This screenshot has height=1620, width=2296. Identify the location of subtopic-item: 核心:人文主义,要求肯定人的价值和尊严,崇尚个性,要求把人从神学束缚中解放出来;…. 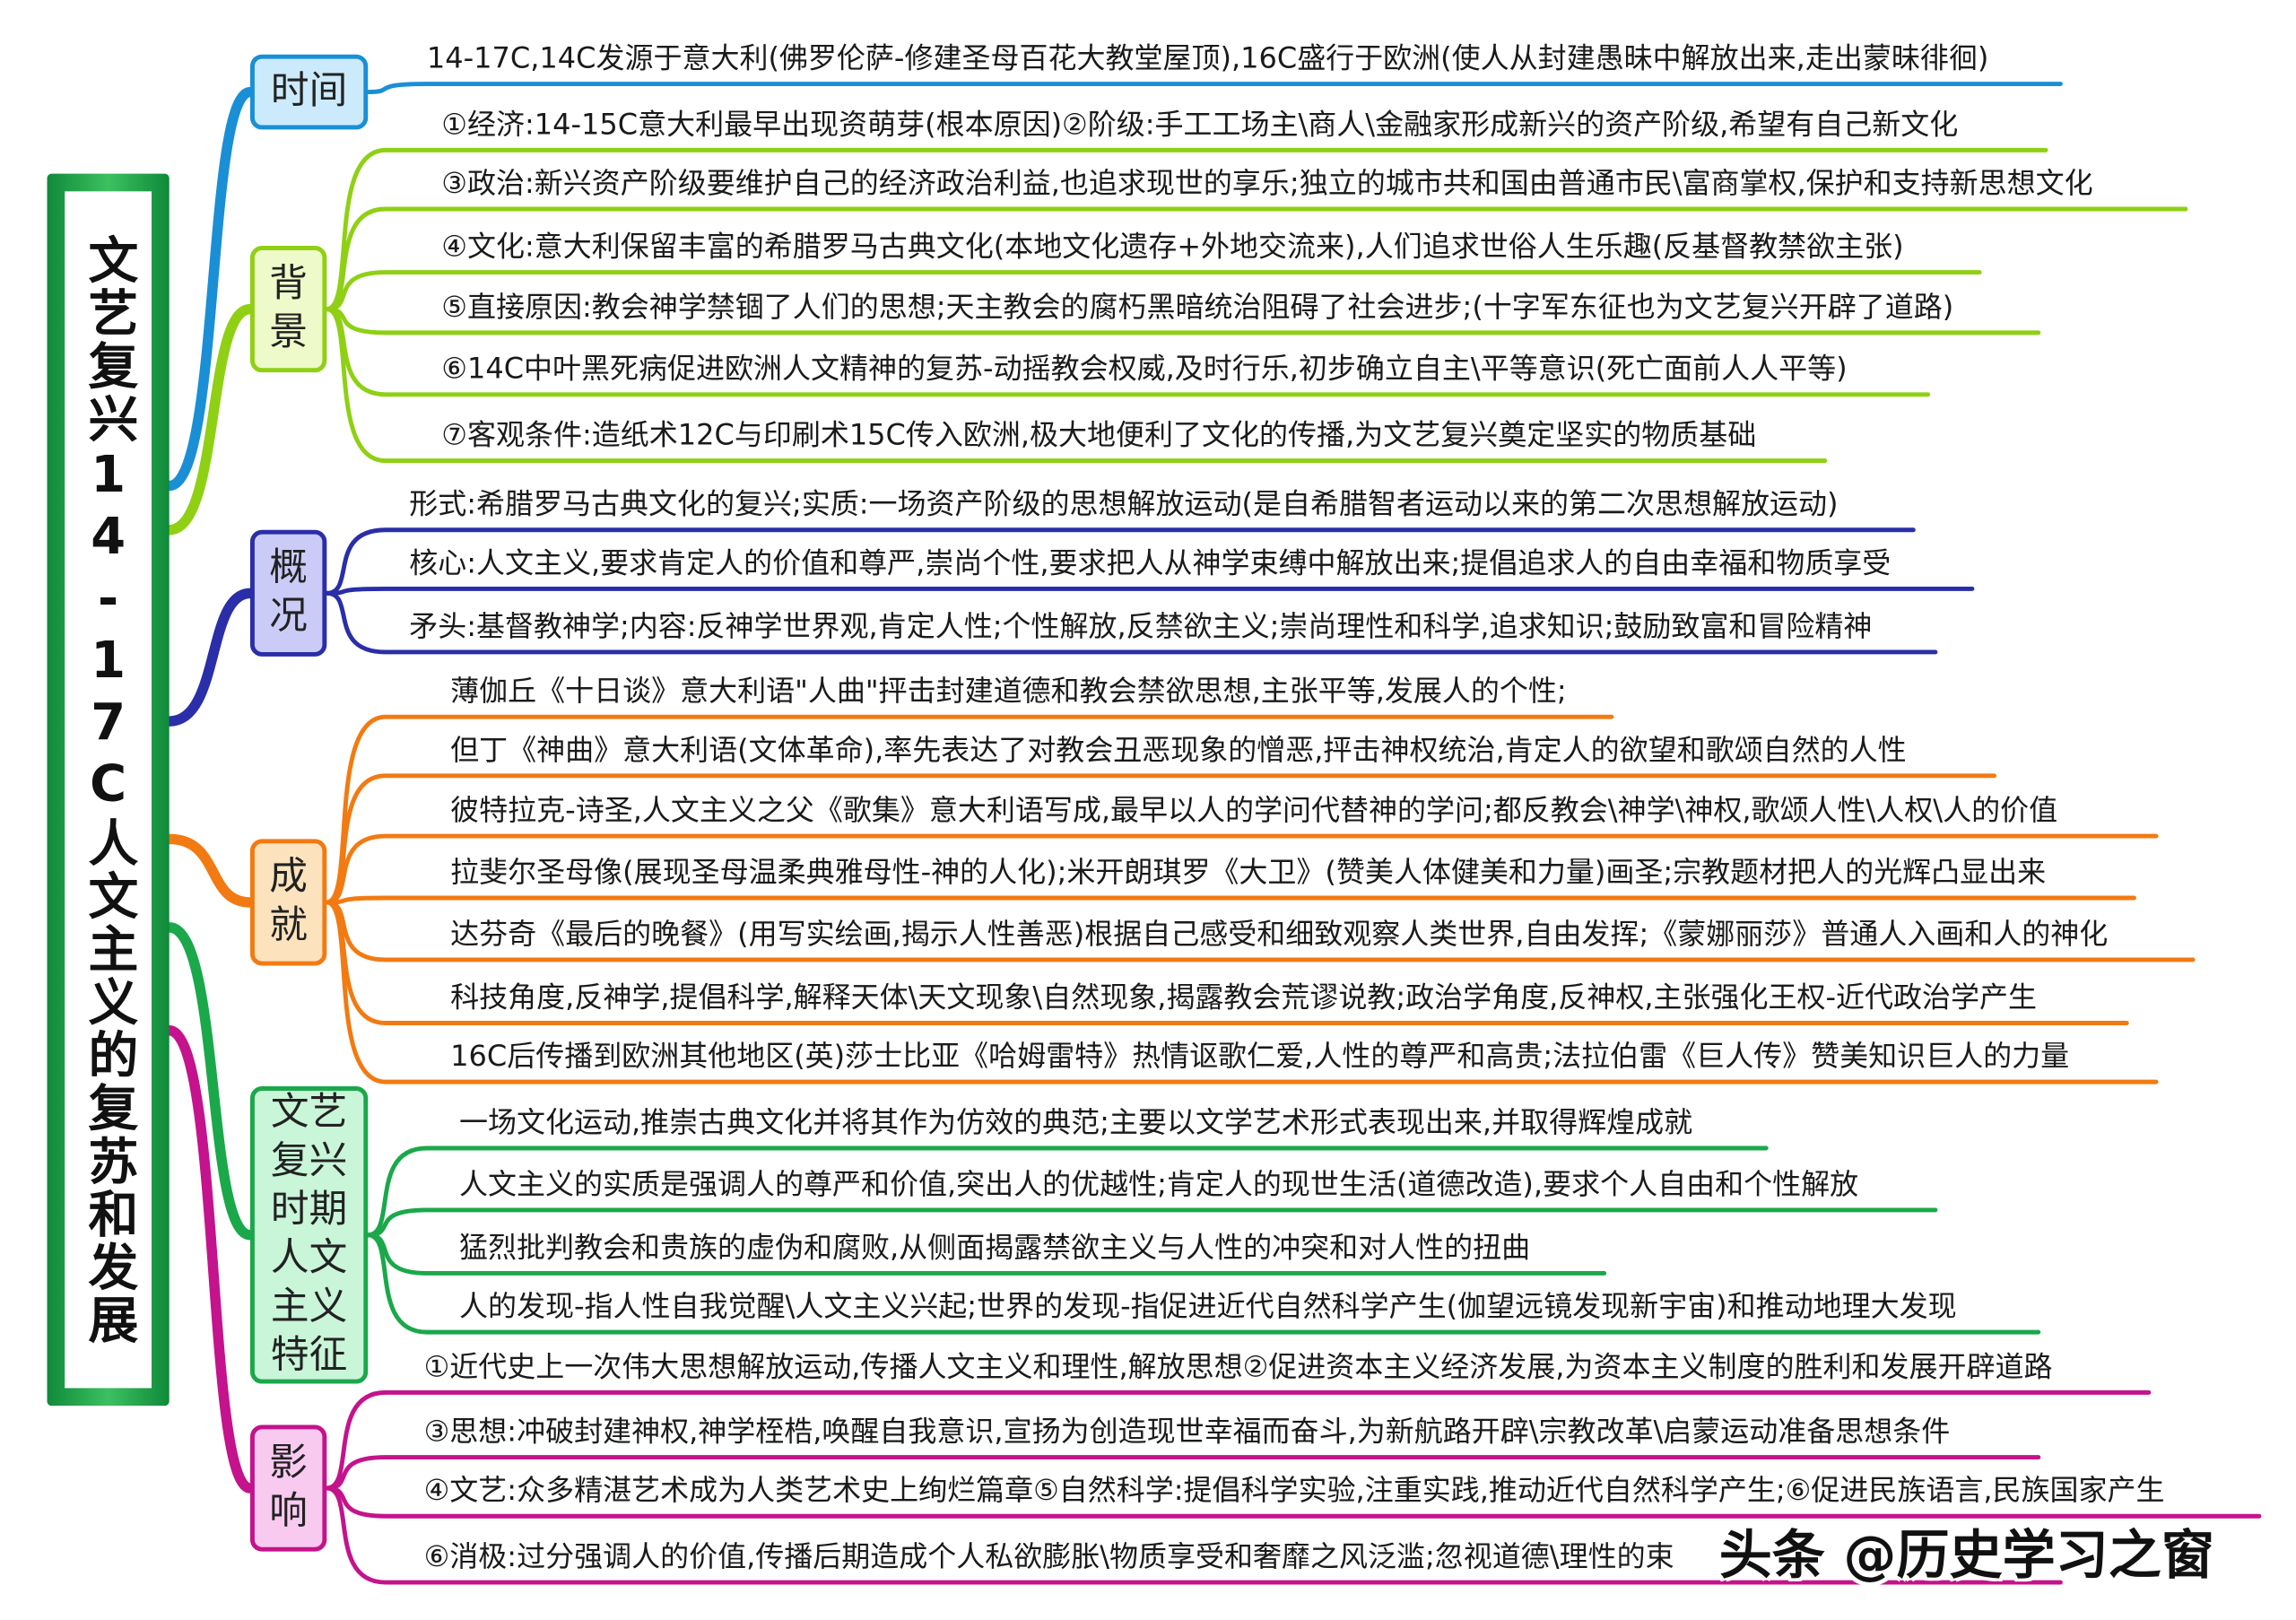
(1150, 562).